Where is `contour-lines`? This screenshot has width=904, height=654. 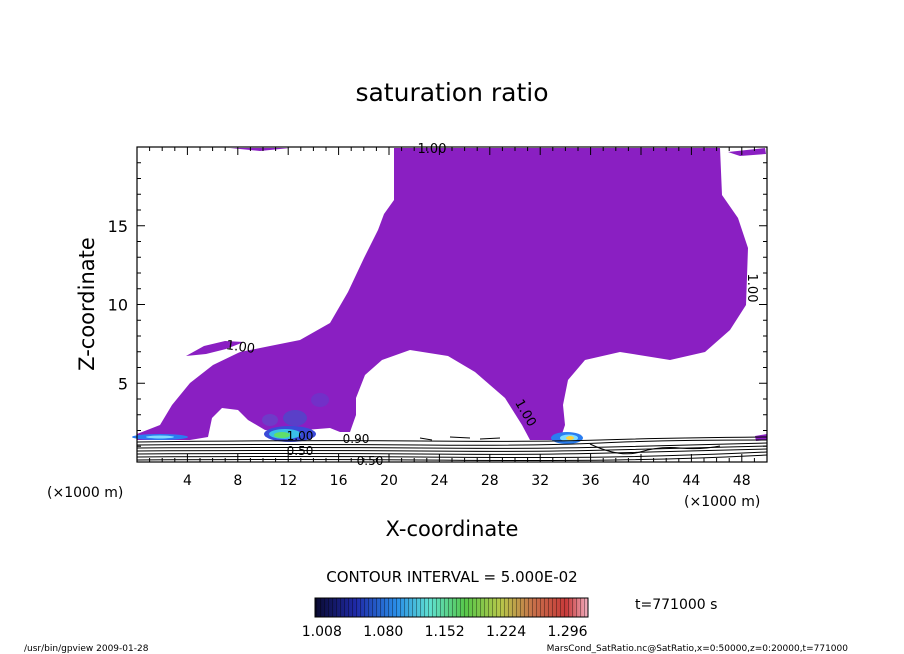 contour-lines is located at coordinates (452, 448).